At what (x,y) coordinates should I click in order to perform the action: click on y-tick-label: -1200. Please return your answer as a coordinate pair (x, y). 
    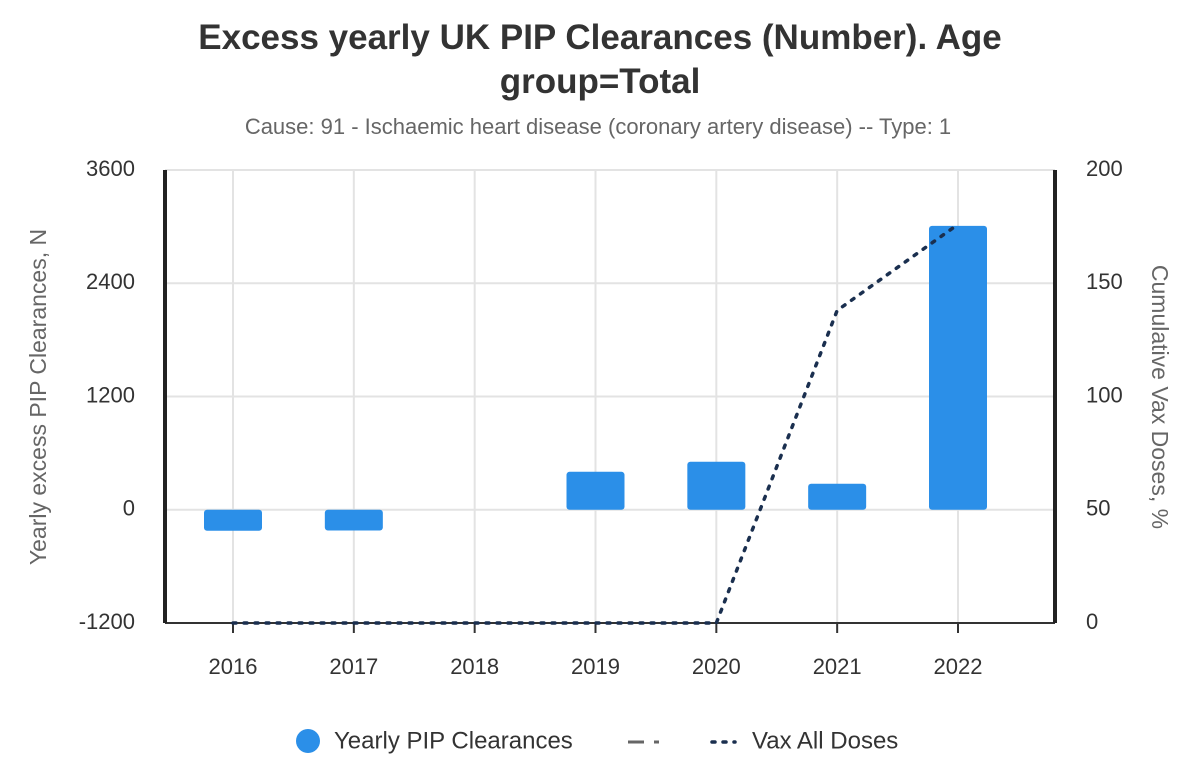
    Looking at the image, I should click on (107, 621).